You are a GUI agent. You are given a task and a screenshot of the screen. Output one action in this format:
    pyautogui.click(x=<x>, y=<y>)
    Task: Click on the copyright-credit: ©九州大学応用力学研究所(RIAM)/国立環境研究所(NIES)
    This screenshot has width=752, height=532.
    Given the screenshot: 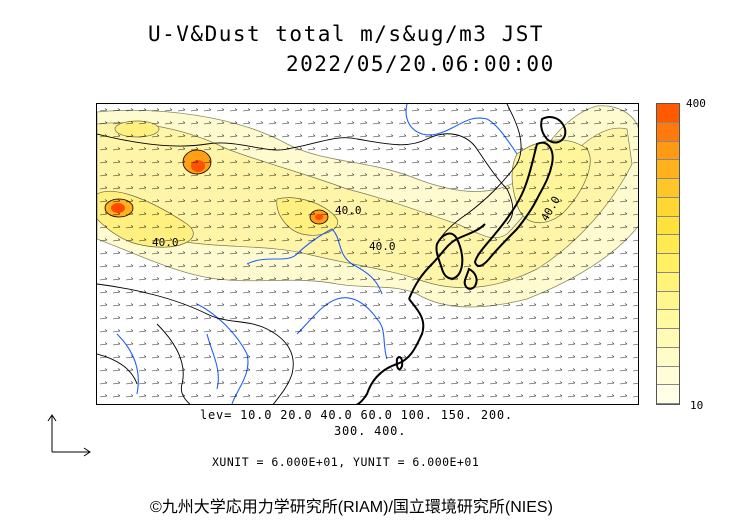 What is the action you would take?
    pyautogui.click(x=351, y=507)
    